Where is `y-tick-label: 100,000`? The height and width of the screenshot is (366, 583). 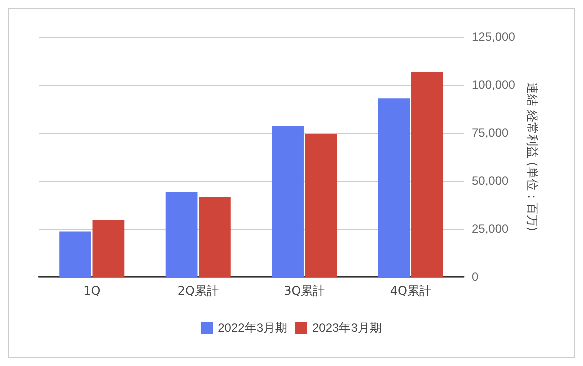 y-tick-label: 100,000 is located at coordinates (494, 85).